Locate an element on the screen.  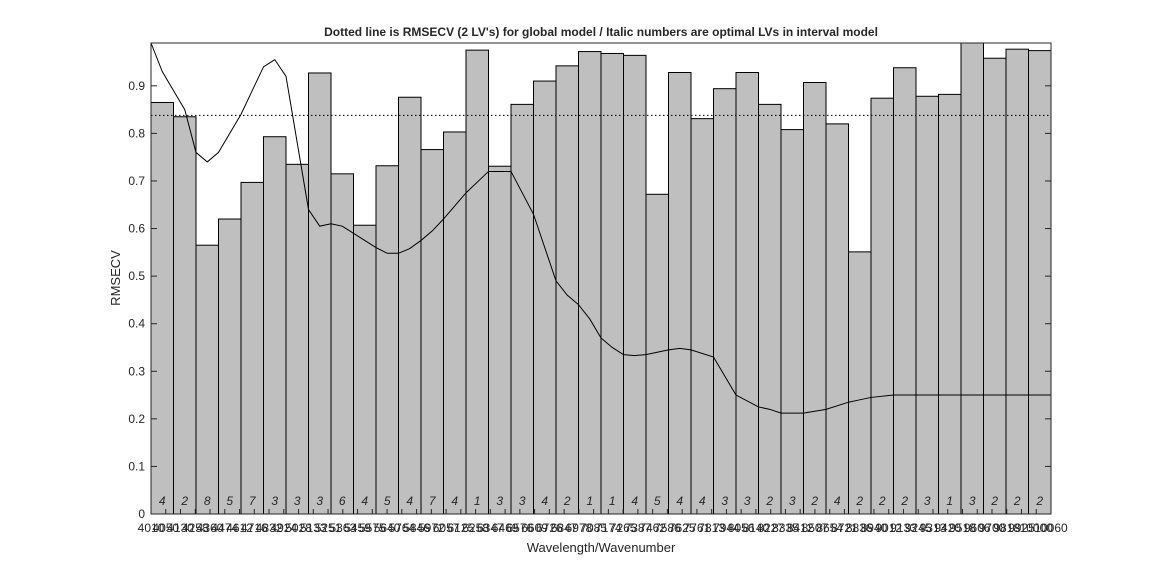
x-tick-label: 4130 is located at coordinates (180, 528).